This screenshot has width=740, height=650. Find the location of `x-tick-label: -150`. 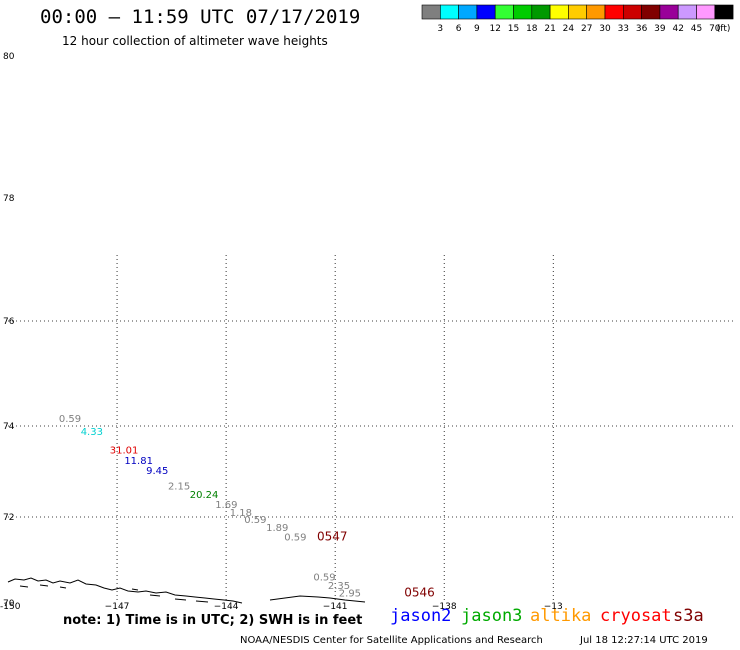

x-tick-label: -150 is located at coordinates (10, 607).